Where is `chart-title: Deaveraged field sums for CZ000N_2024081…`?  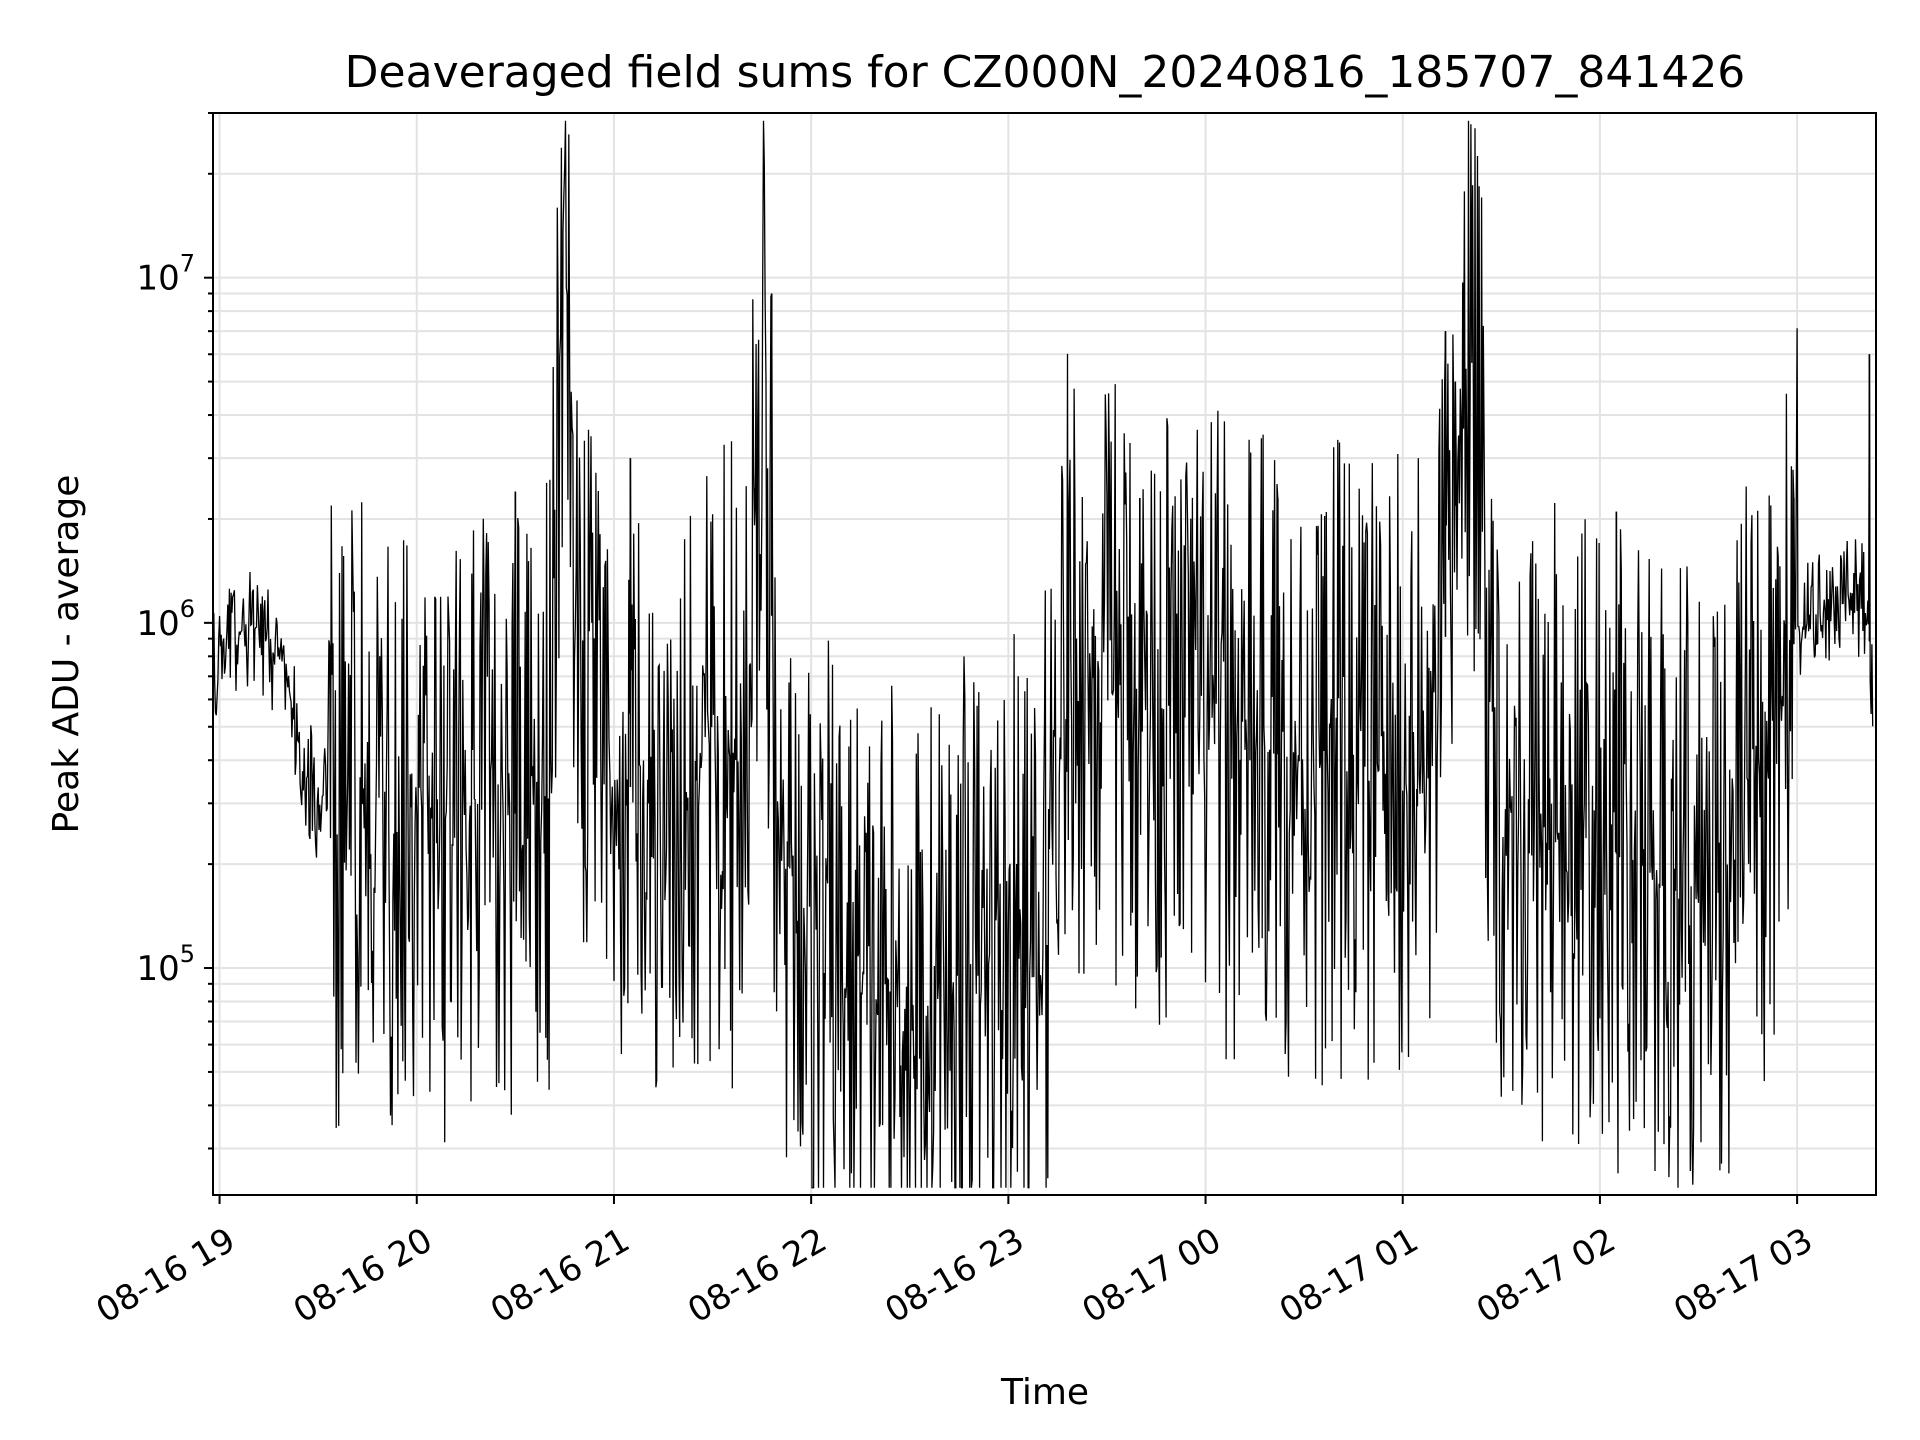 chart-title: Deaveraged field sums for CZ000N_2024081… is located at coordinates (1045, 72).